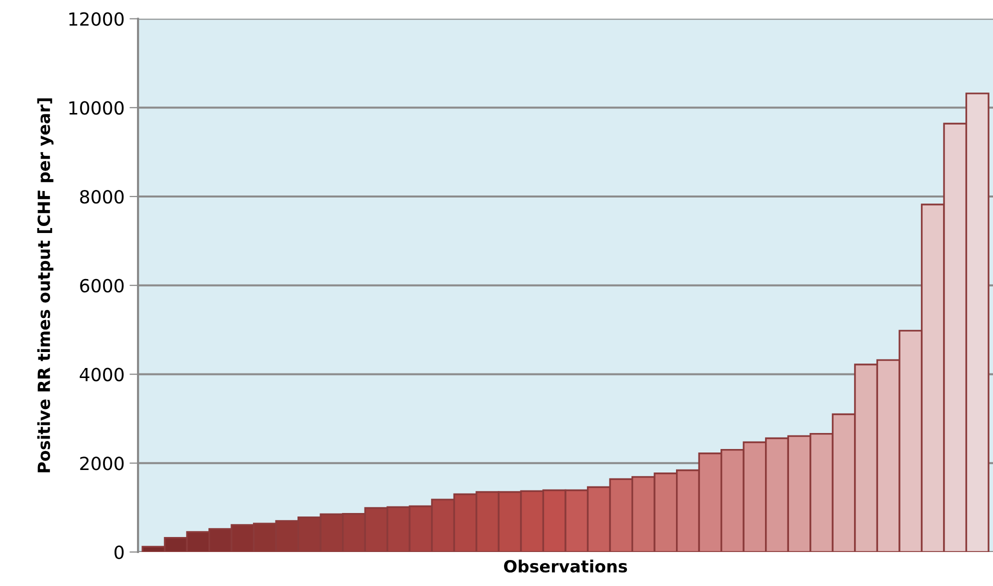 The image size is (993, 586). What do you see at coordinates (102, 375) in the screenshot?
I see `y-tick-label: 4000` at bounding box center [102, 375].